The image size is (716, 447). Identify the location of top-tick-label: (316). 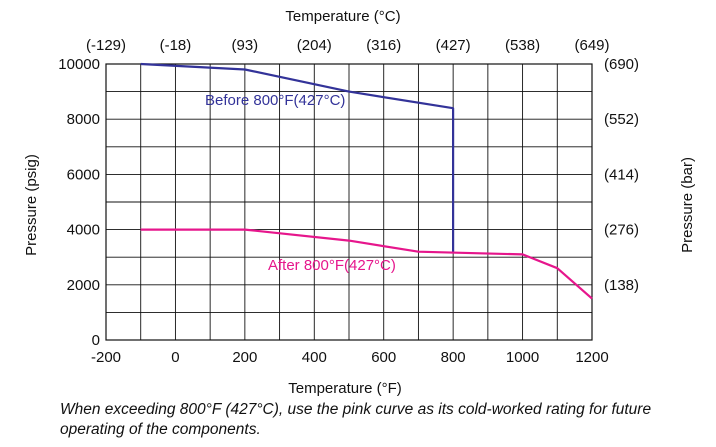
(383, 45).